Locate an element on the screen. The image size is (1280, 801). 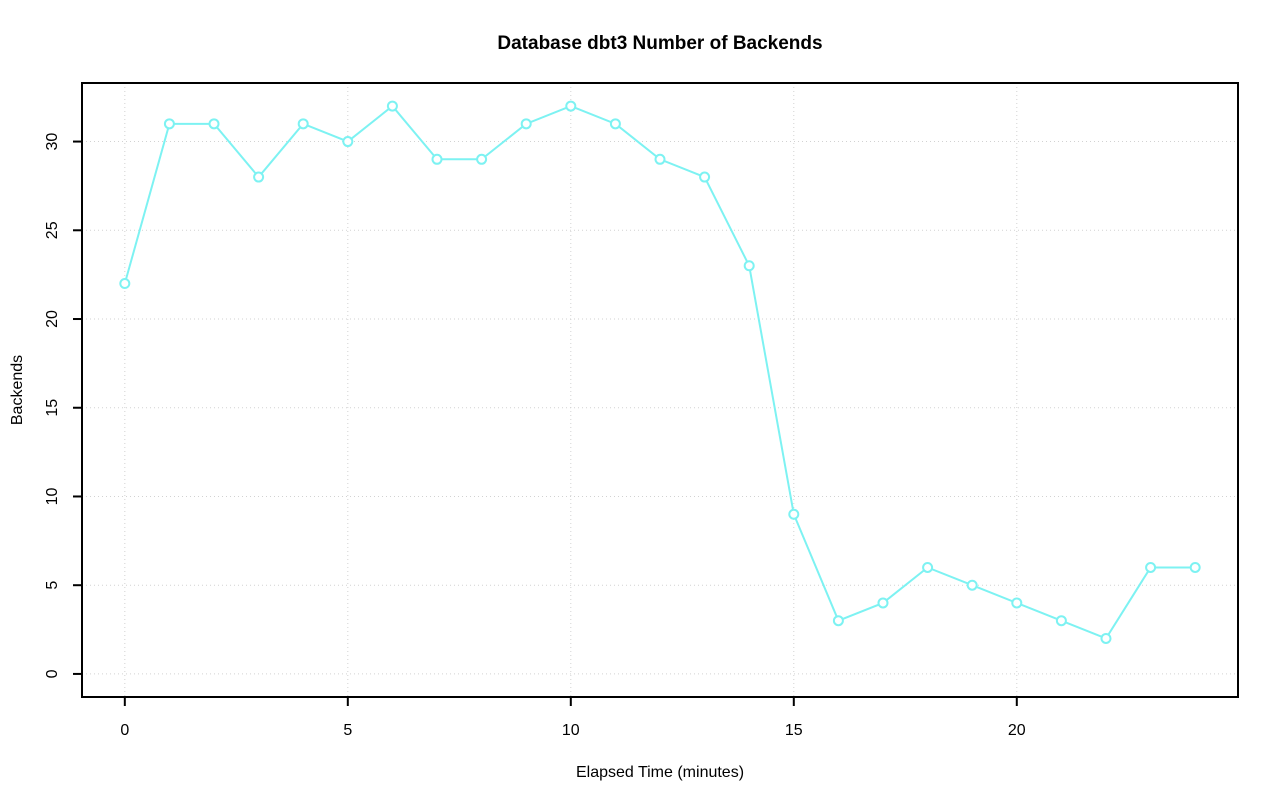
x-tick-label: 15 is located at coordinates (794, 730).